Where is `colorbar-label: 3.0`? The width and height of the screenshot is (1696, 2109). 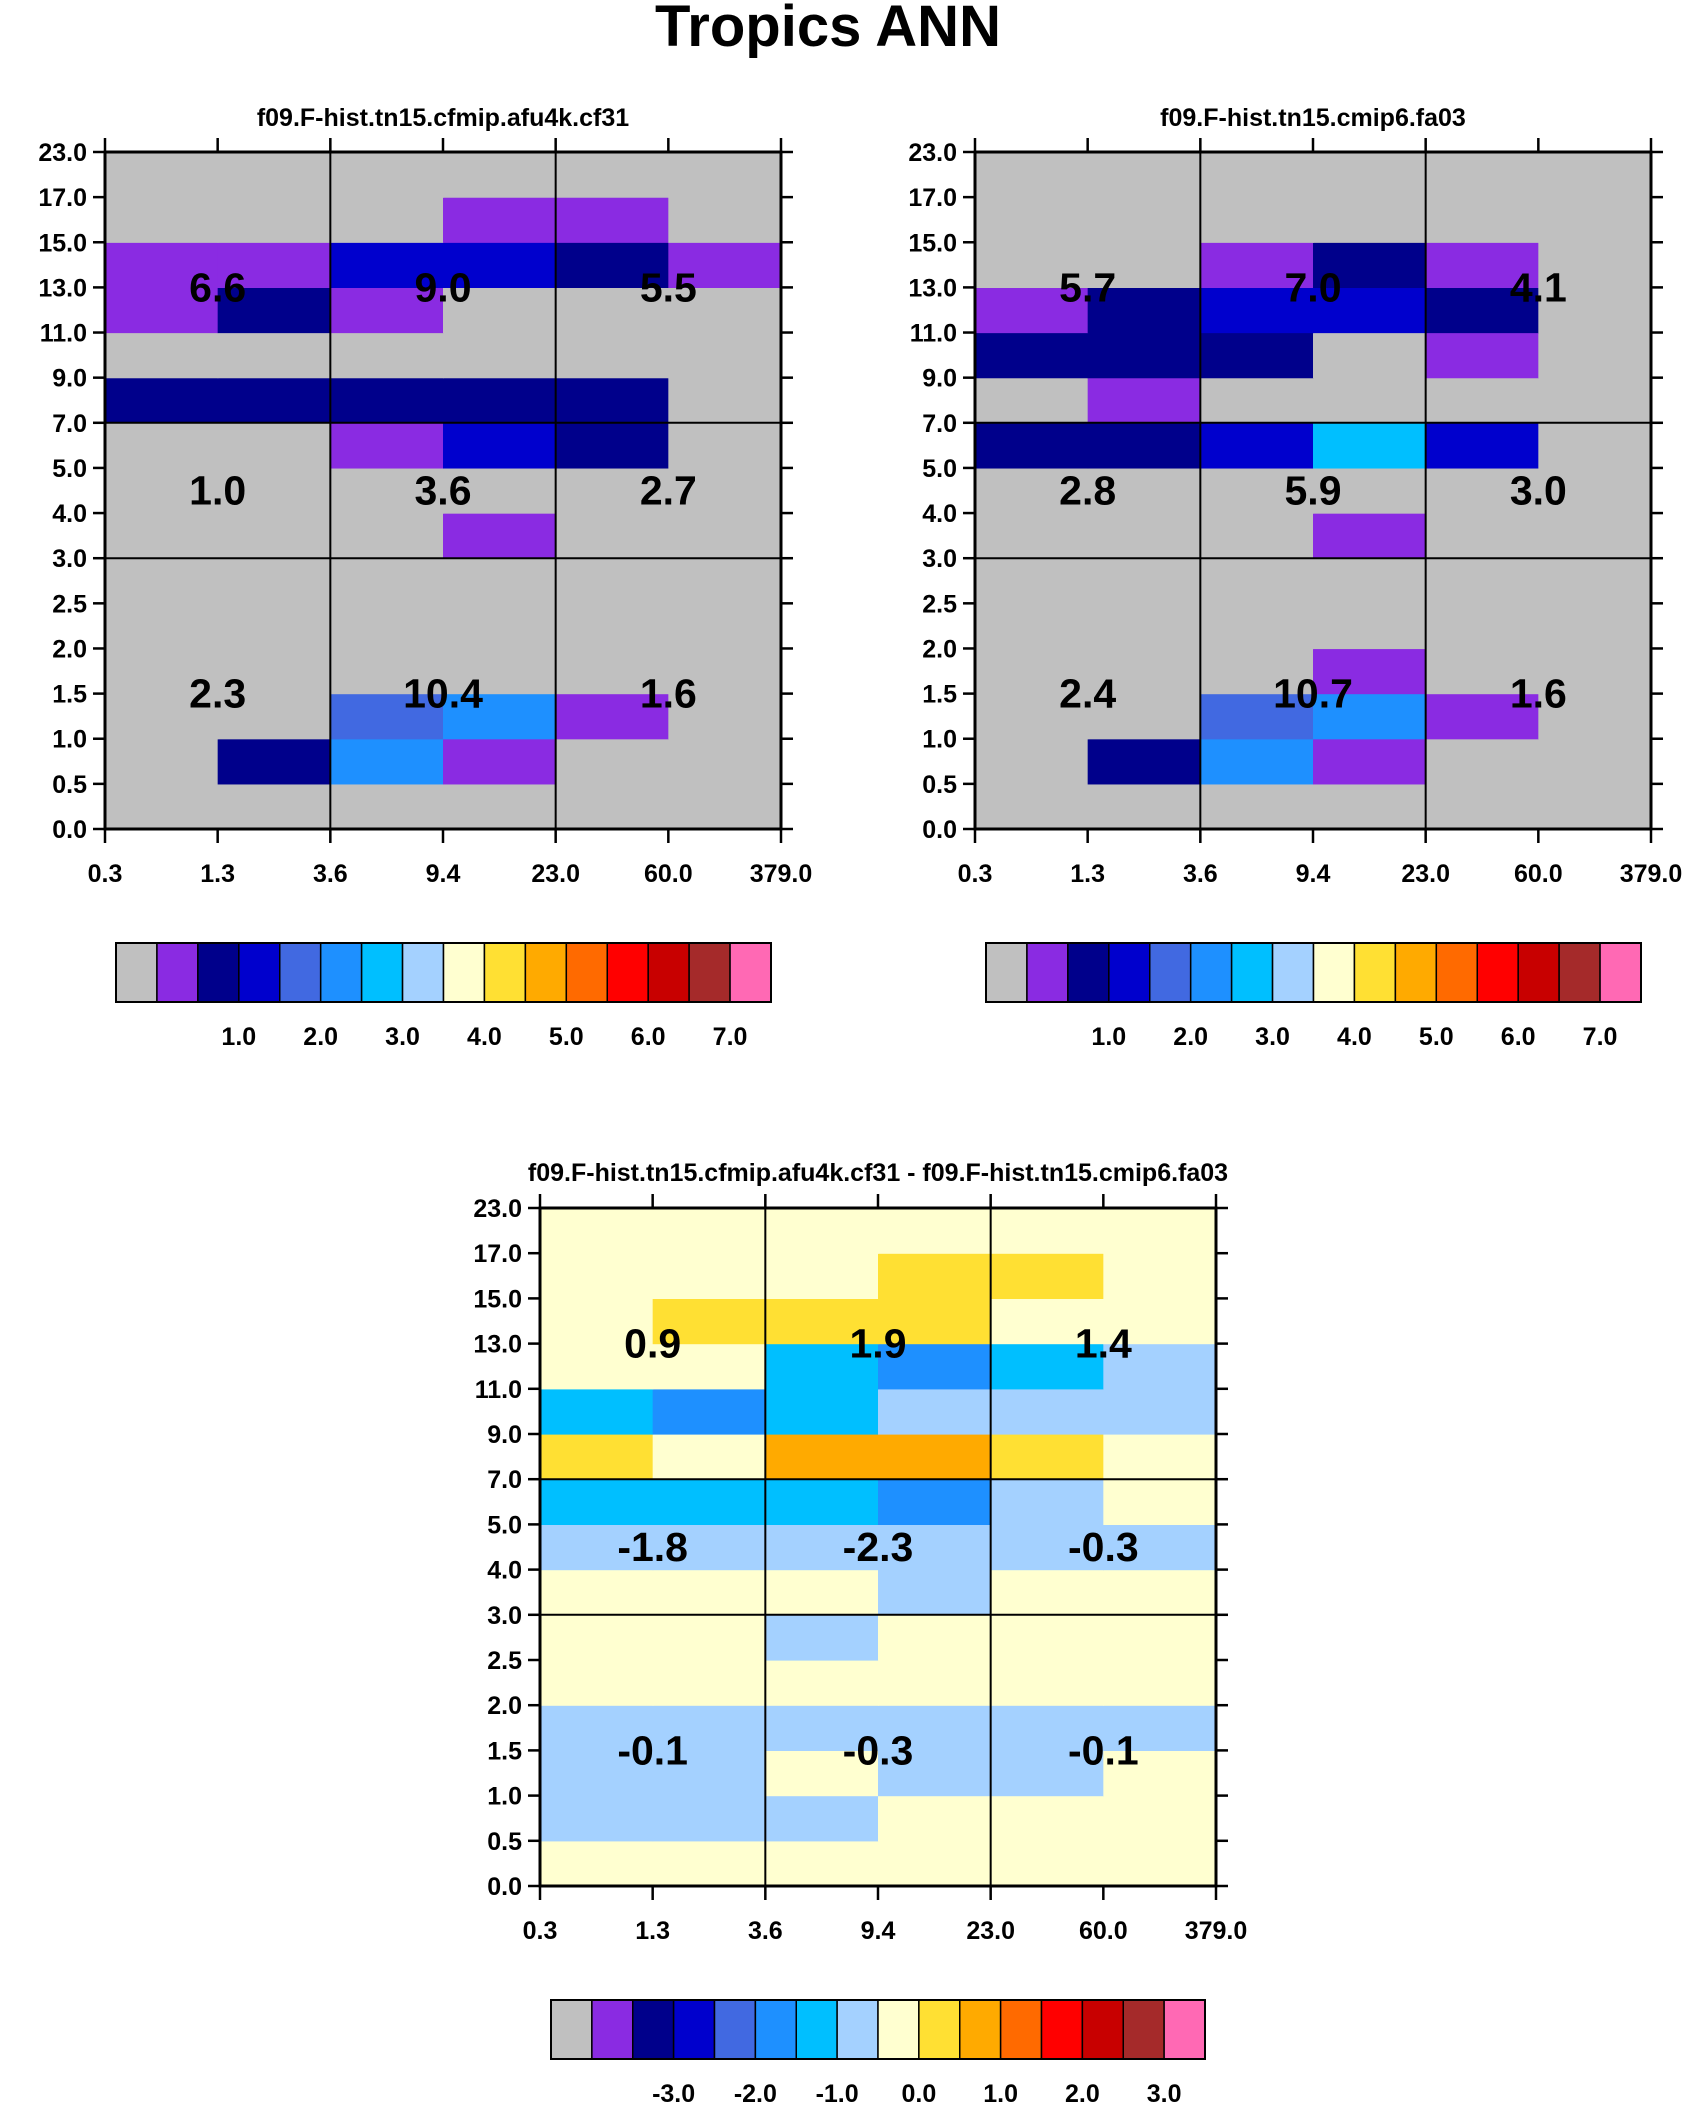
colorbar-label: 3.0 is located at coordinates (1272, 1037).